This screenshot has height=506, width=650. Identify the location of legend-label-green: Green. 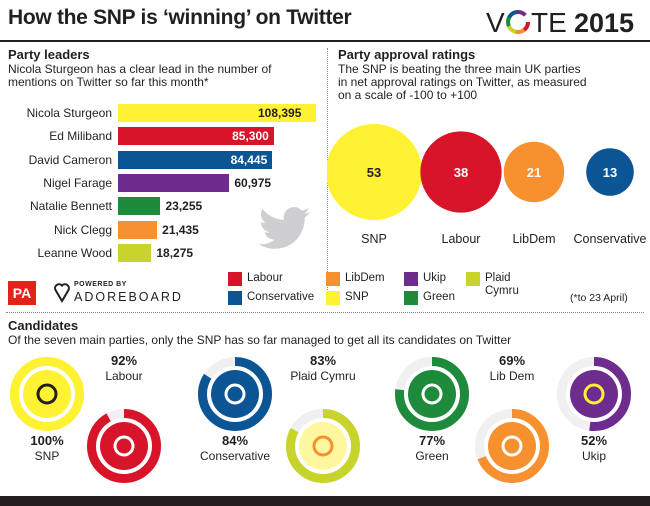
(439, 297).